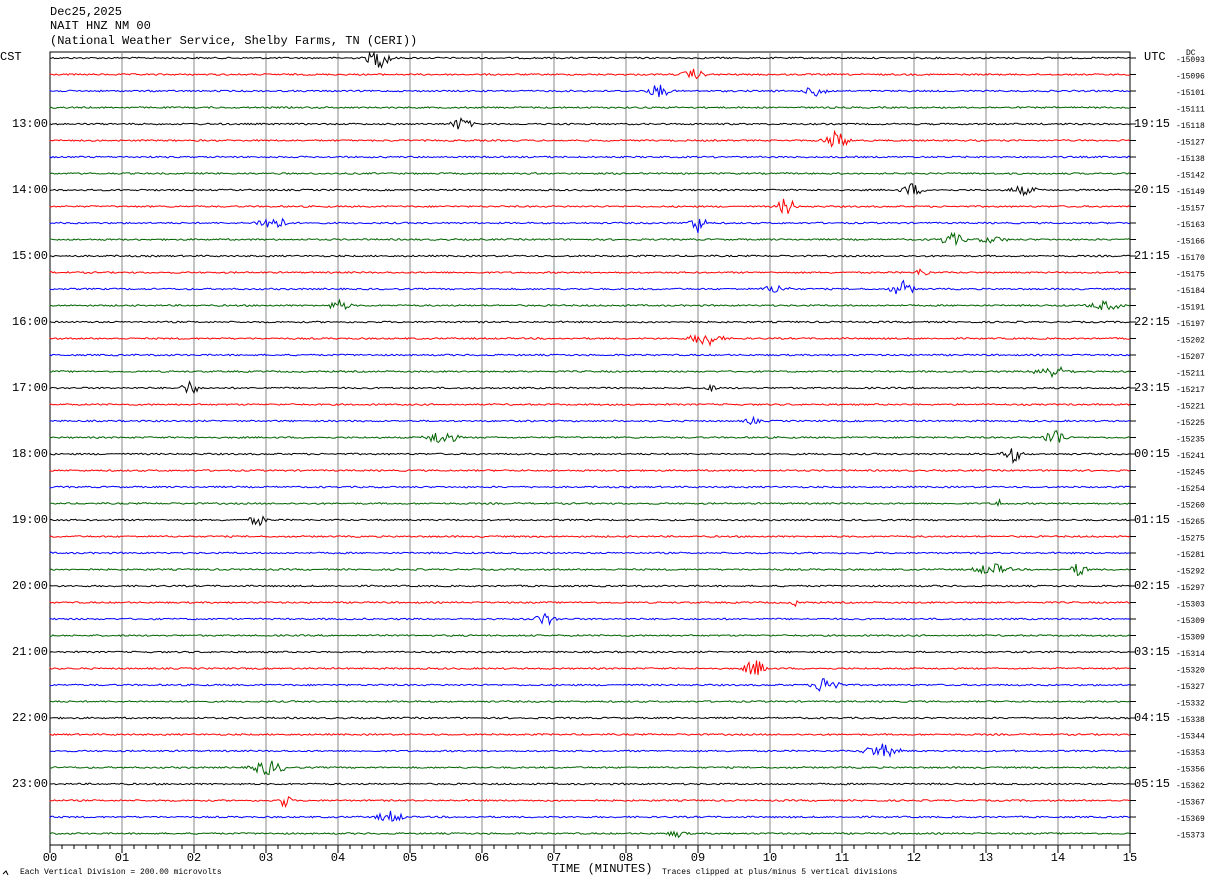 This screenshot has width=1210, height=886. I want to click on x-tick-label: 13, so click(986, 858).